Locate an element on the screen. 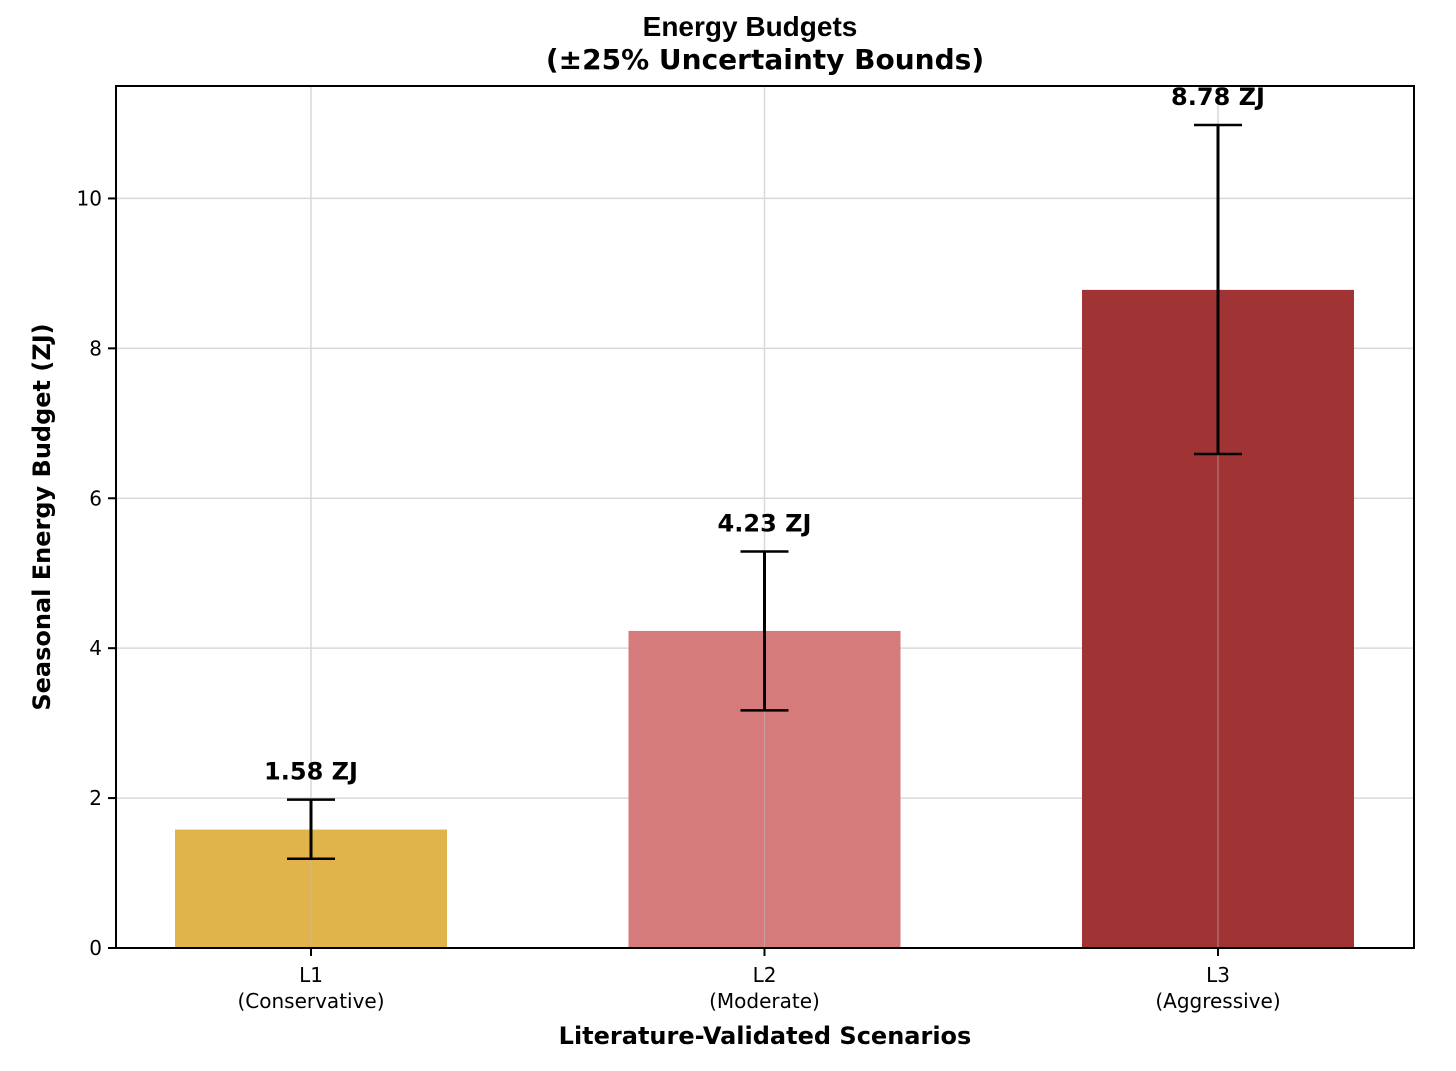  data-label: 1.58 ZJ is located at coordinates (311, 772).